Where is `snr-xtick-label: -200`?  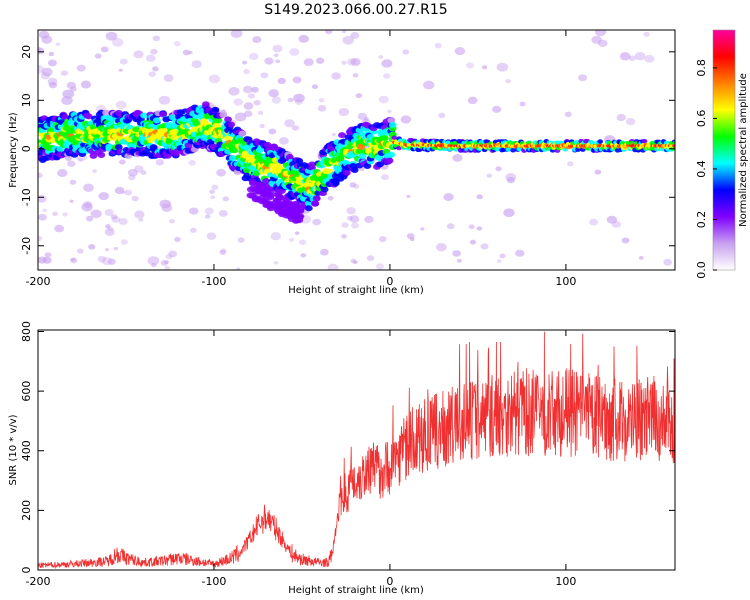
snr-xtick-label: -200 is located at coordinates (38, 581).